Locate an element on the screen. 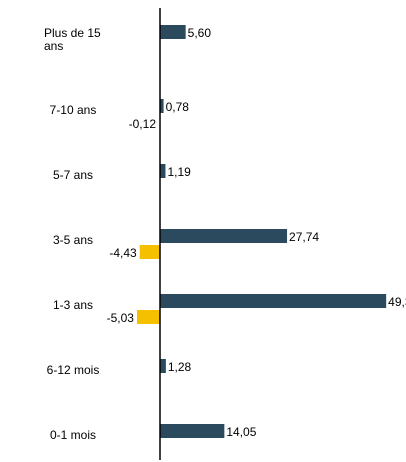 The height and width of the screenshot is (462, 406). bar-value-label: 5,60 is located at coordinates (200, 33).